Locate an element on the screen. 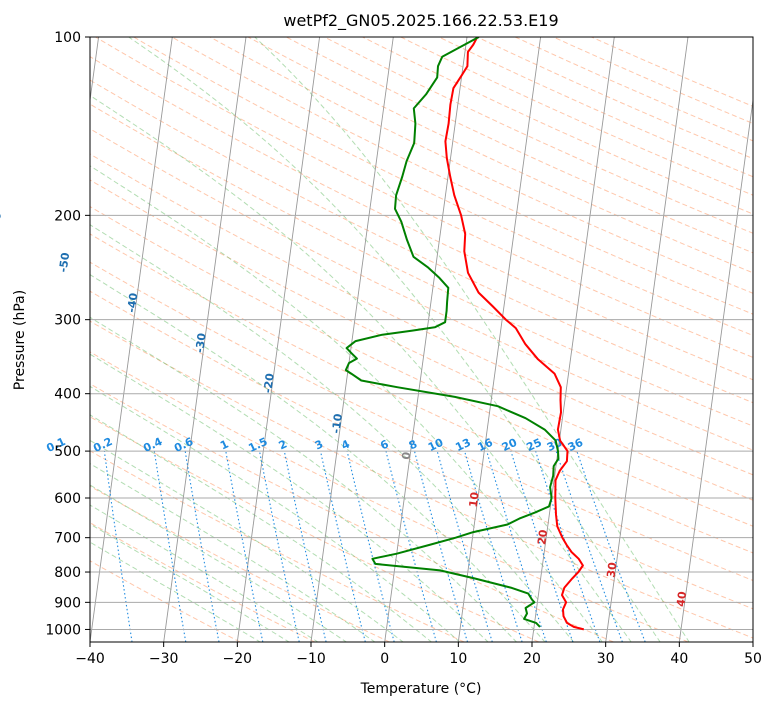 This screenshot has height=708, width=775. mixing-ratio-label: 25 is located at coordinates (533, 445).